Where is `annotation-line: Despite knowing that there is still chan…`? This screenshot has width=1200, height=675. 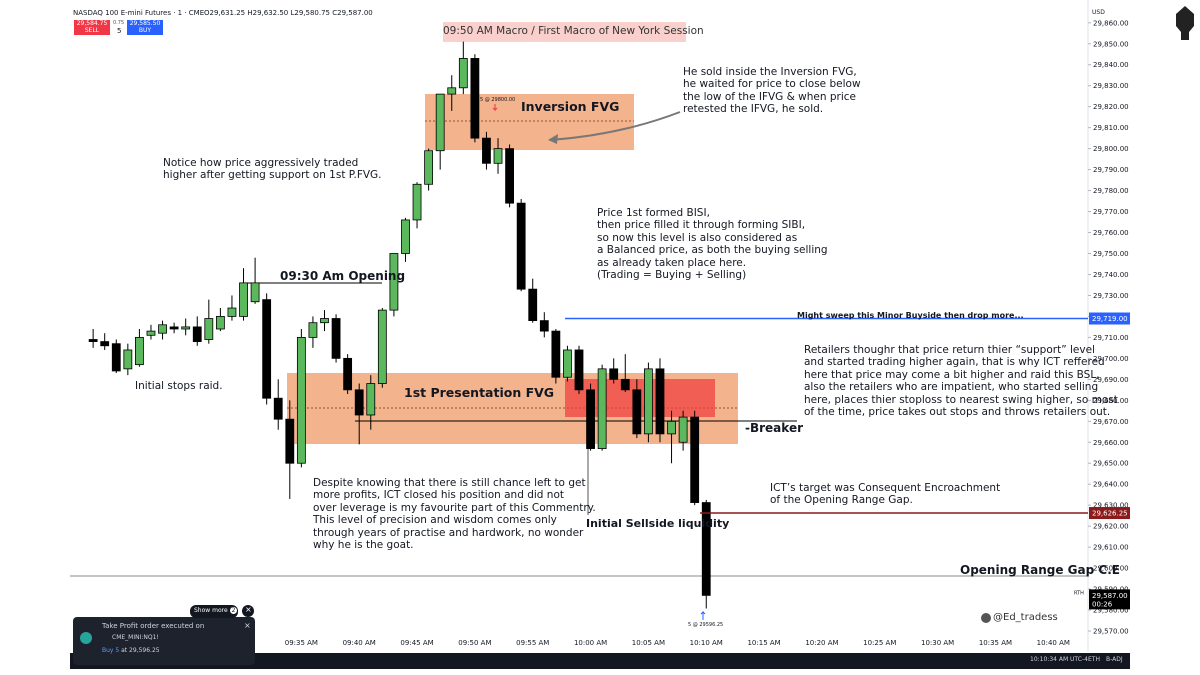
annotation-line: Despite knowing that there is still chan… is located at coordinates (449, 483).